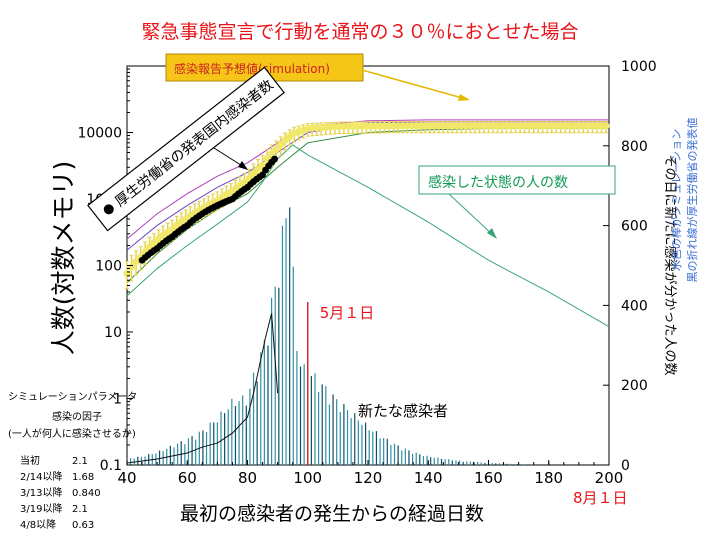 The height and width of the screenshot is (540, 720). Describe the element at coordinates (208, 209) in the screenshot. I see `reported-points` at that location.